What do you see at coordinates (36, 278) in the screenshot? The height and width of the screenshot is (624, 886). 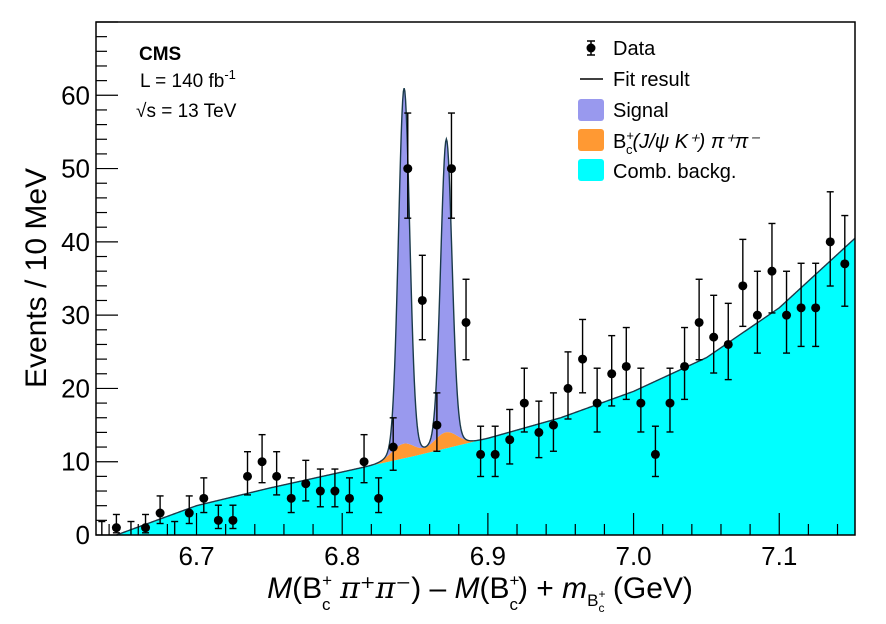 I see `y-axis-title: Events / 10 MeV` at bounding box center [36, 278].